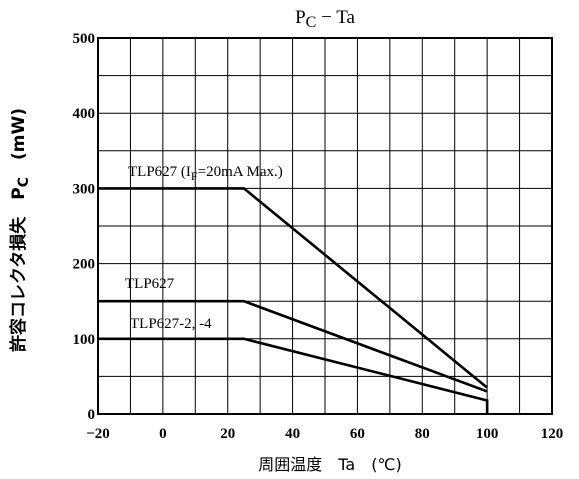 Image resolution: width=579 pixels, height=479 pixels. What do you see at coordinates (357, 434) in the screenshot?
I see `x-tick-label: 60` at bounding box center [357, 434].